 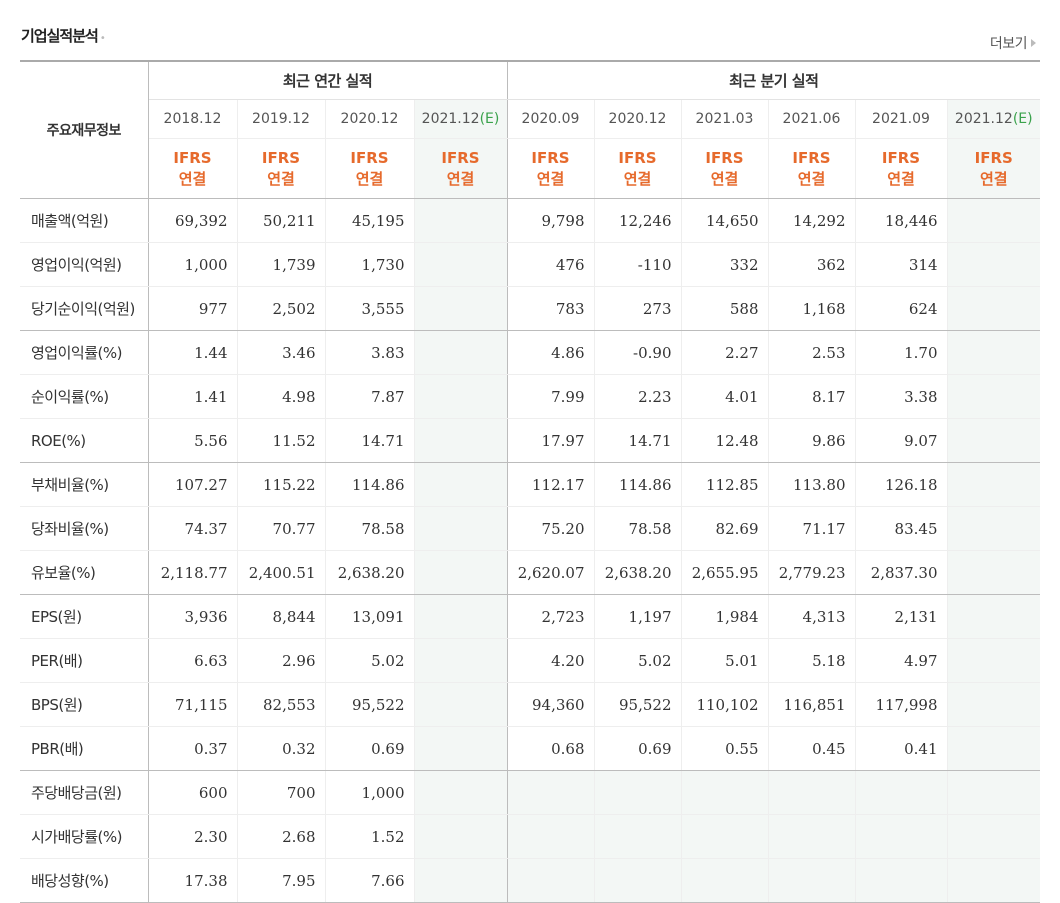 What do you see at coordinates (724, 220) in the screenshot?
I see `value-cell: 14,650` at bounding box center [724, 220].